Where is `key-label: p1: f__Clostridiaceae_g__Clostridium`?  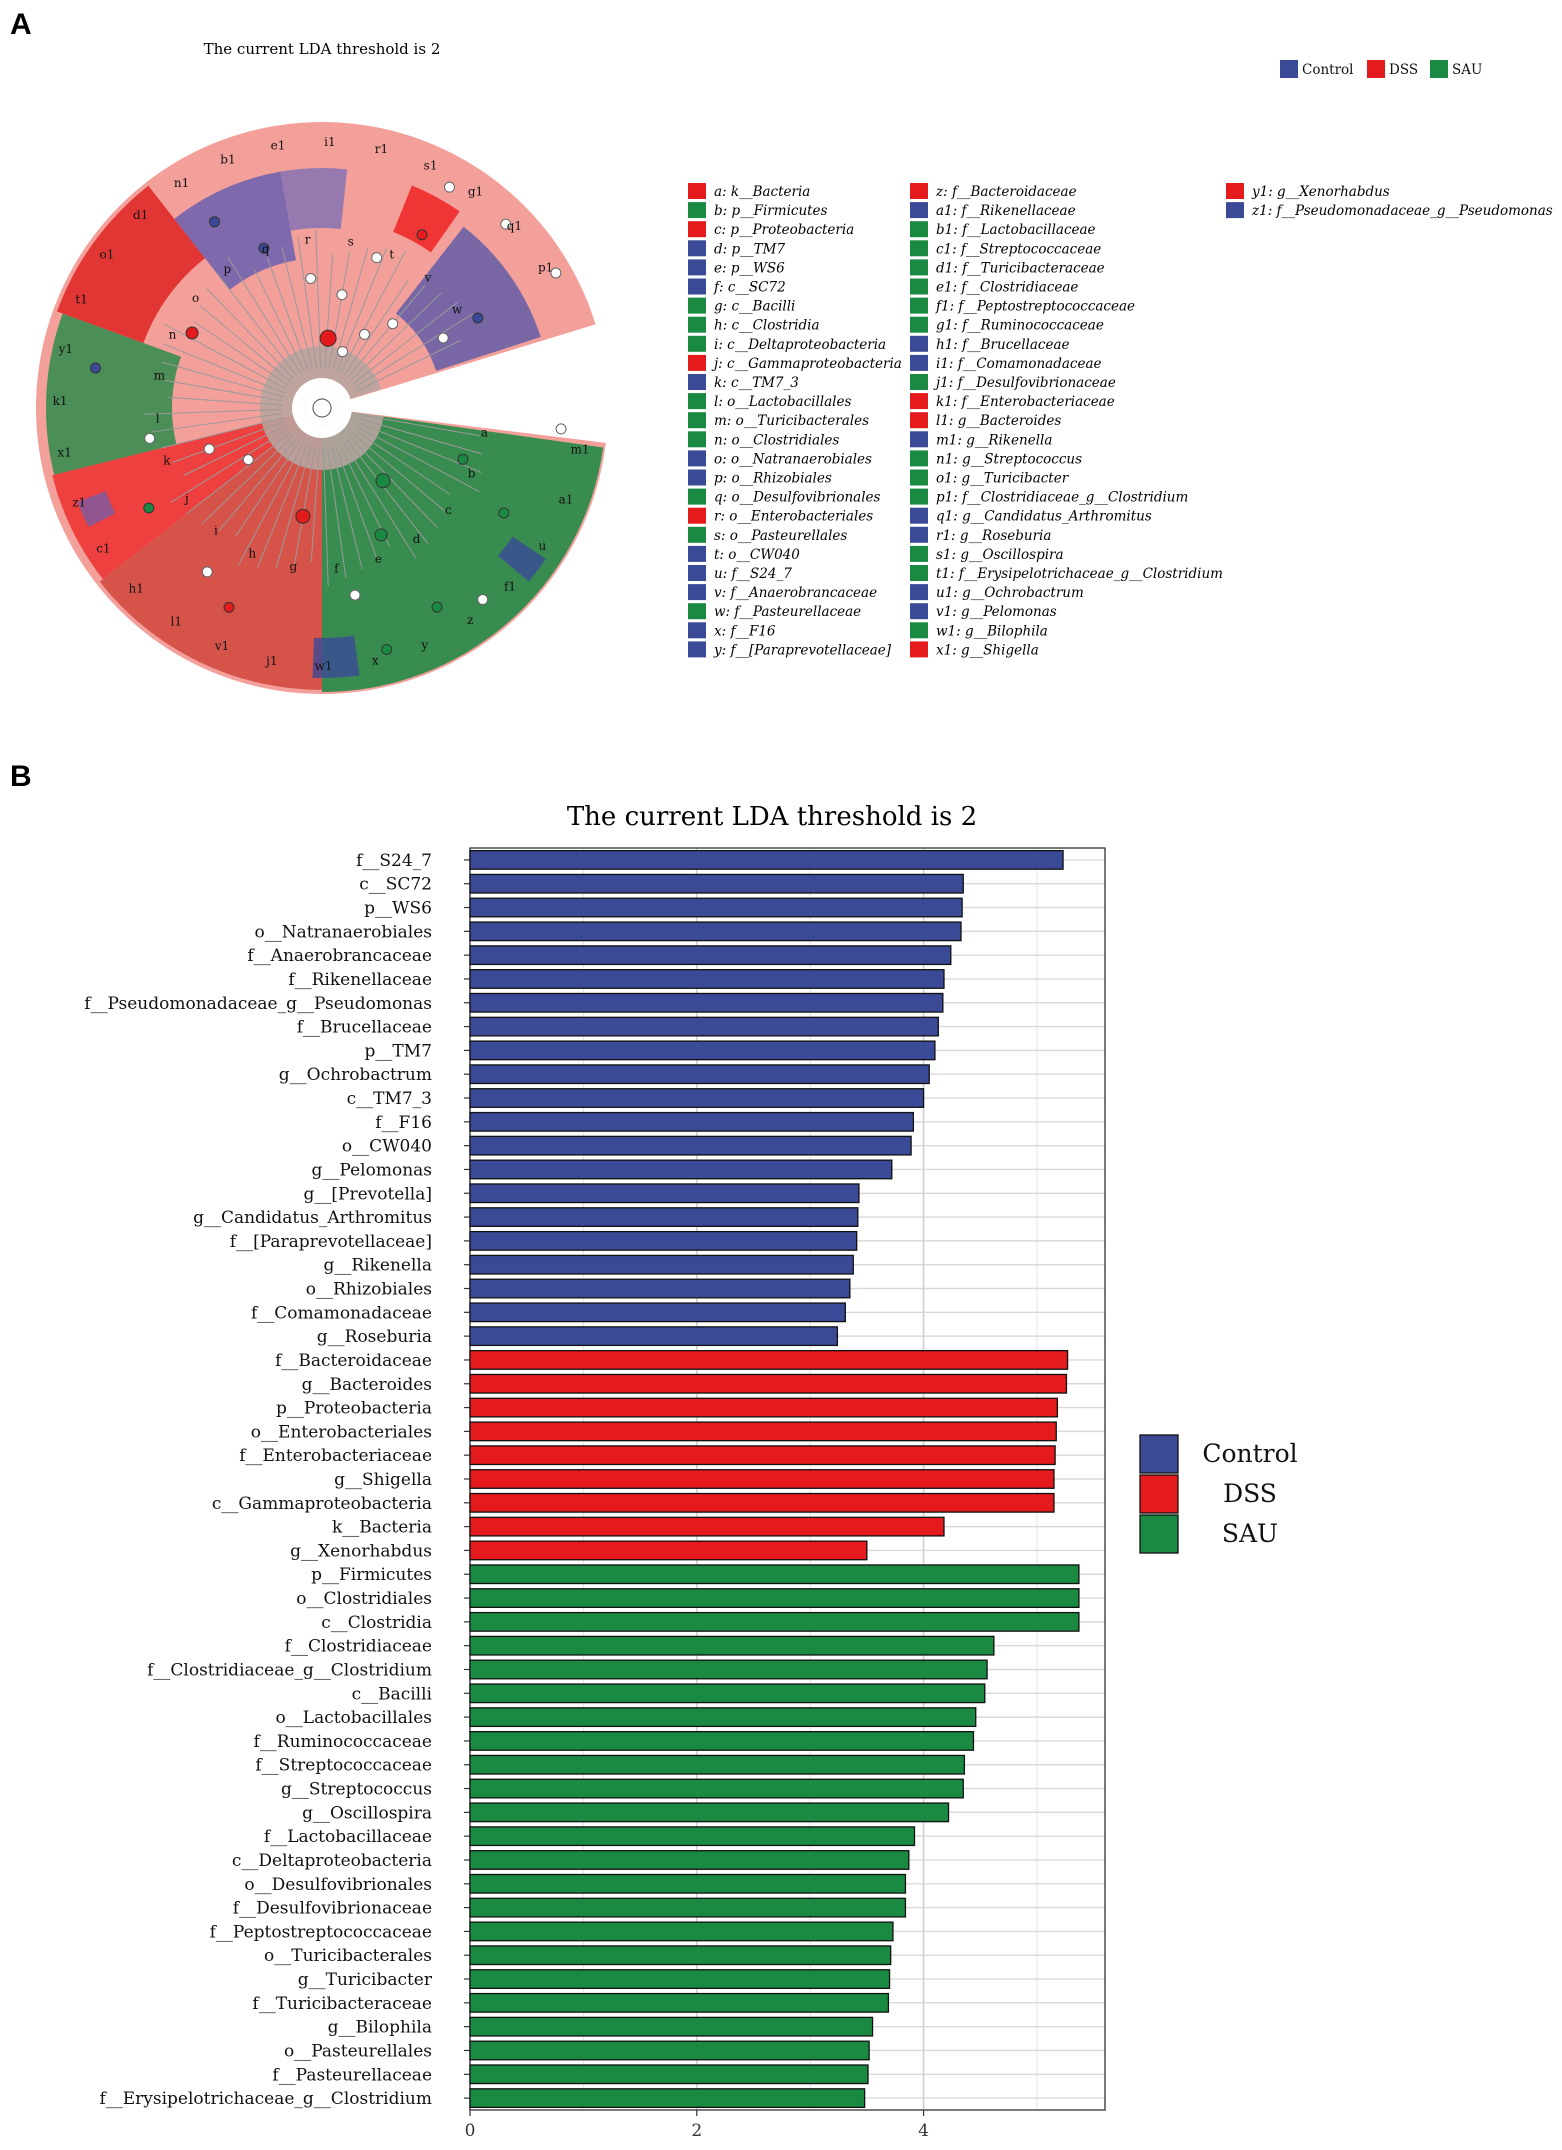
key-label: p1: f__Clostridiaceae_g__Clostridium is located at coordinates (1062, 498).